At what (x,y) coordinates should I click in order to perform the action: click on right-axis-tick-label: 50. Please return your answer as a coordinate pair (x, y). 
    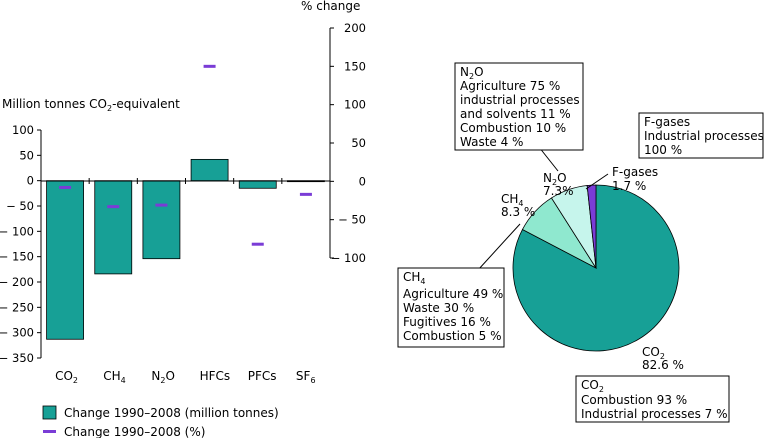
    Looking at the image, I should click on (358, 143).